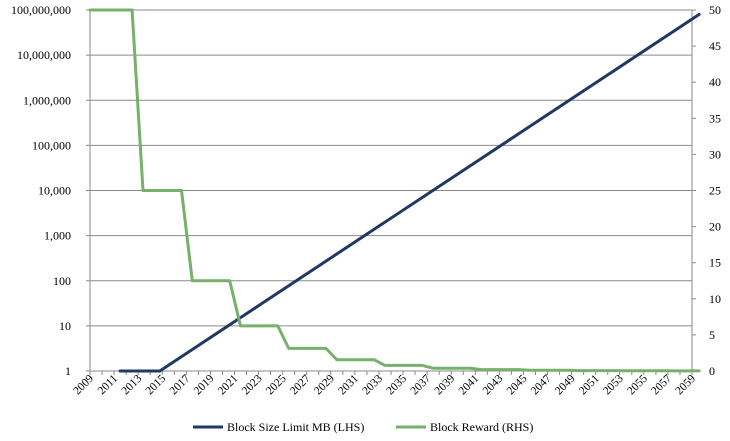 This screenshot has width=730, height=441. What do you see at coordinates (68, 371) in the screenshot?
I see `left-tick-label: 1` at bounding box center [68, 371].